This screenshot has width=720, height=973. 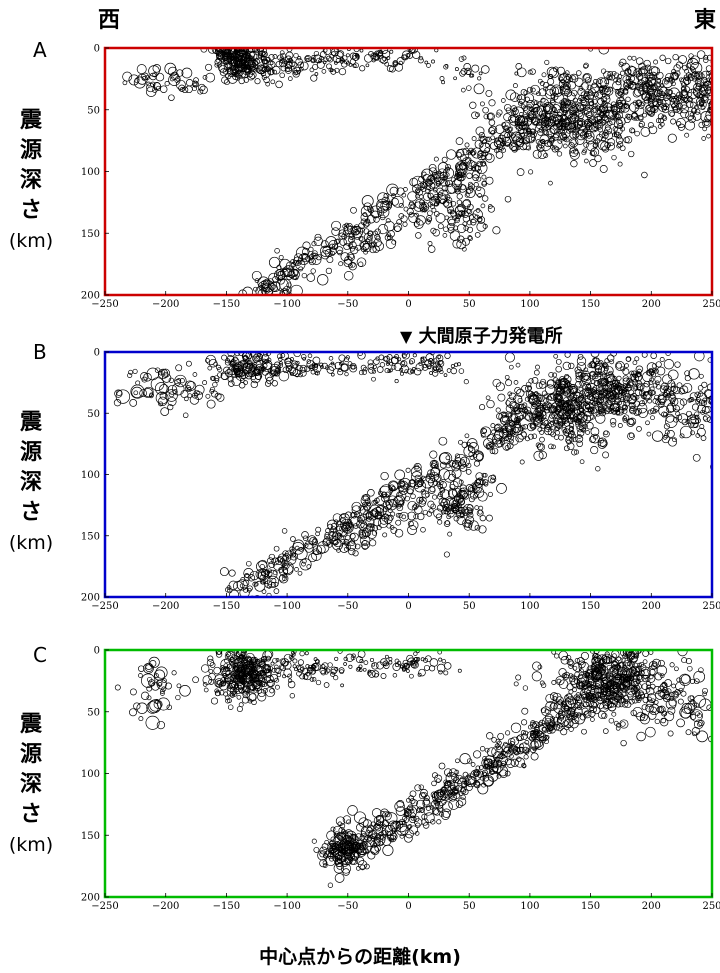 I want to click on x-tick-label: 150, so click(x=590, y=606).